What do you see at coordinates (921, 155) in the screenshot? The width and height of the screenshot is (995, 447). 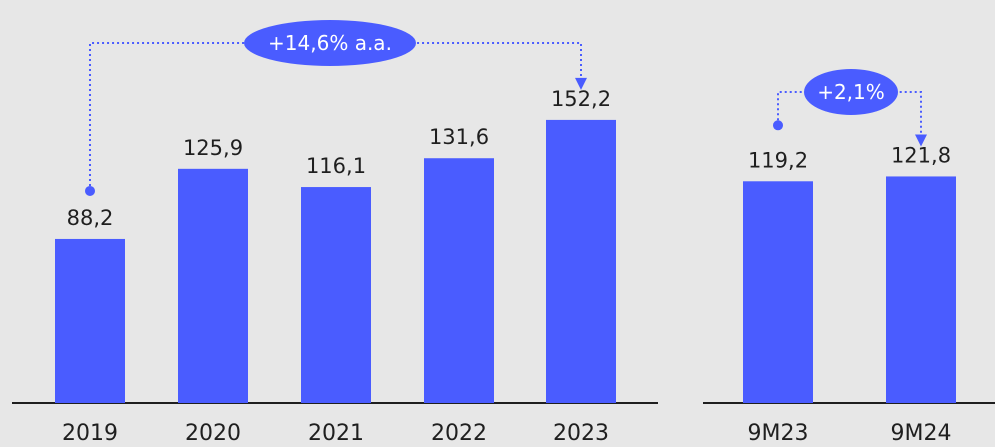 I see `value-label-9M24: 121,8` at bounding box center [921, 155].